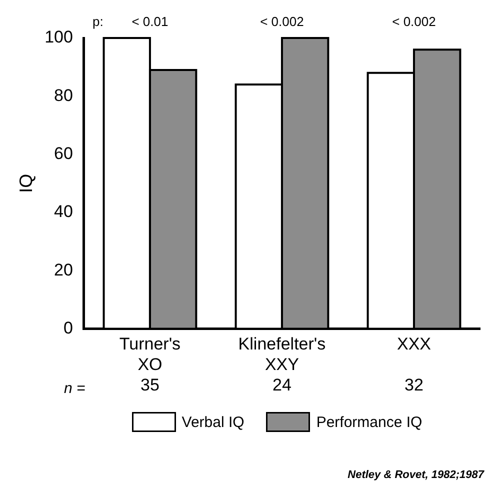  Describe the element at coordinates (416, 475) in the screenshot. I see `text: Netley & Rovet, 1982;1987` at that location.